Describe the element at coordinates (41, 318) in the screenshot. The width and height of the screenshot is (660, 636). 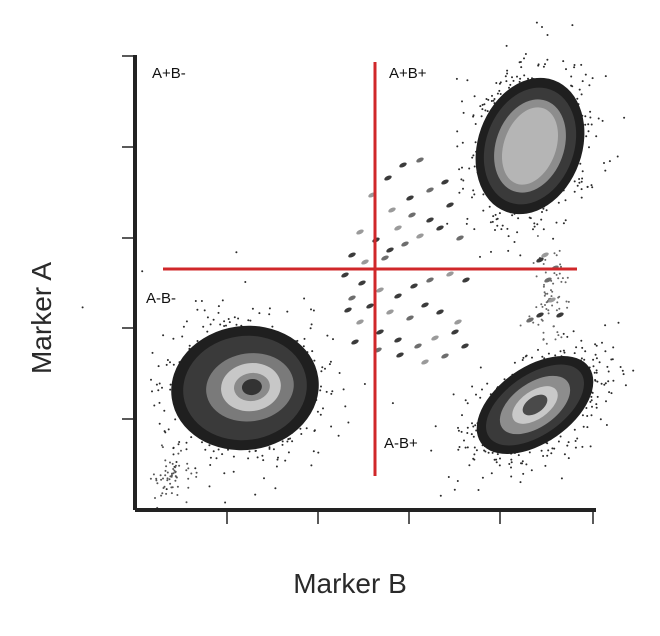
I see `y-axis-label: Marker A` at that location.